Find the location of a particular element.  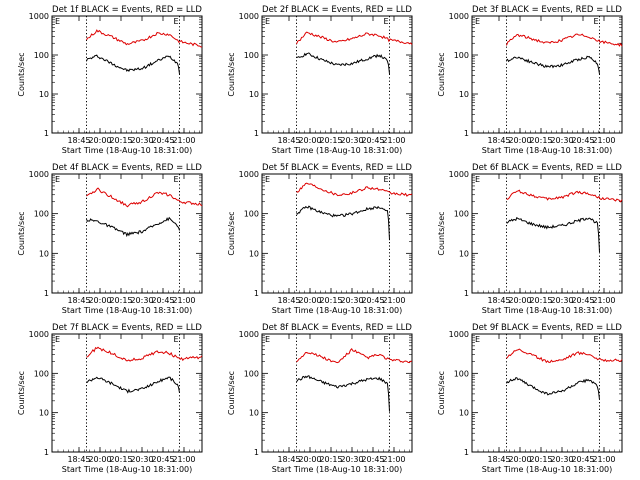

chart-title: Det 9f BLACK = Events, RED = LLD is located at coordinates (547, 328).